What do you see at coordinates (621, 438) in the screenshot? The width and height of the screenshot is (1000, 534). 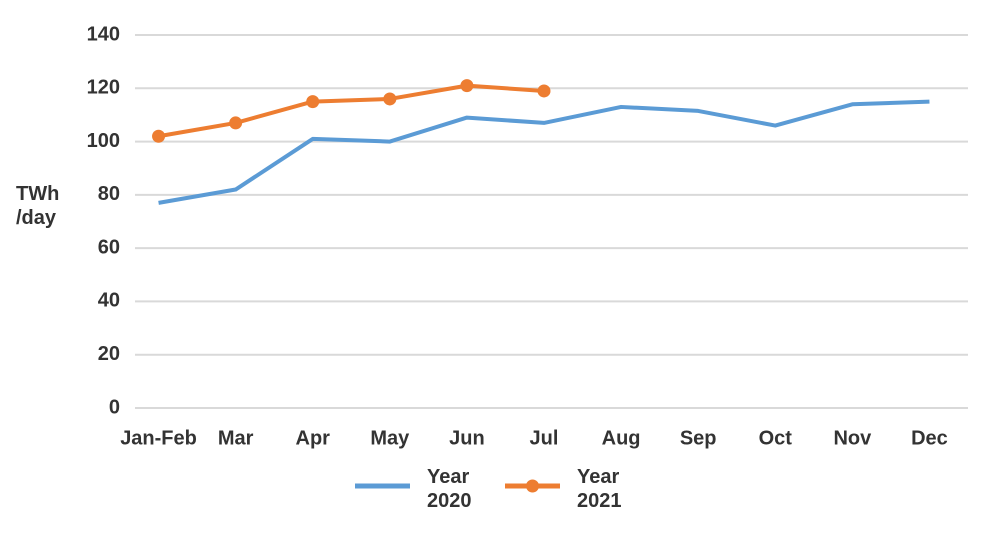 I see `x-tick-label: Aug` at bounding box center [621, 438].